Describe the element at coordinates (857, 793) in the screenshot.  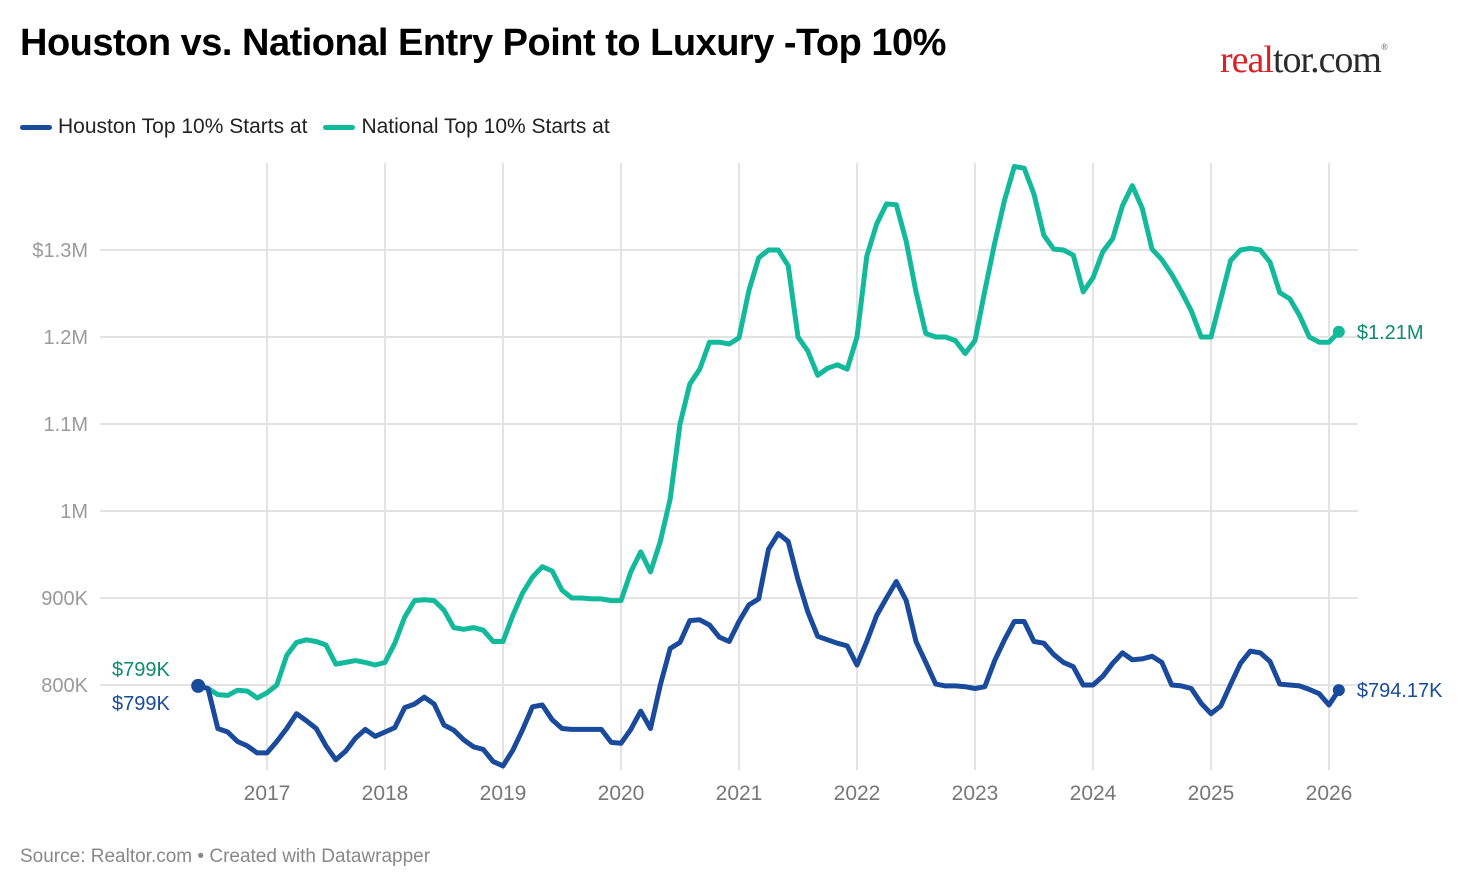
I see `x-tick-label: 2022` at that location.